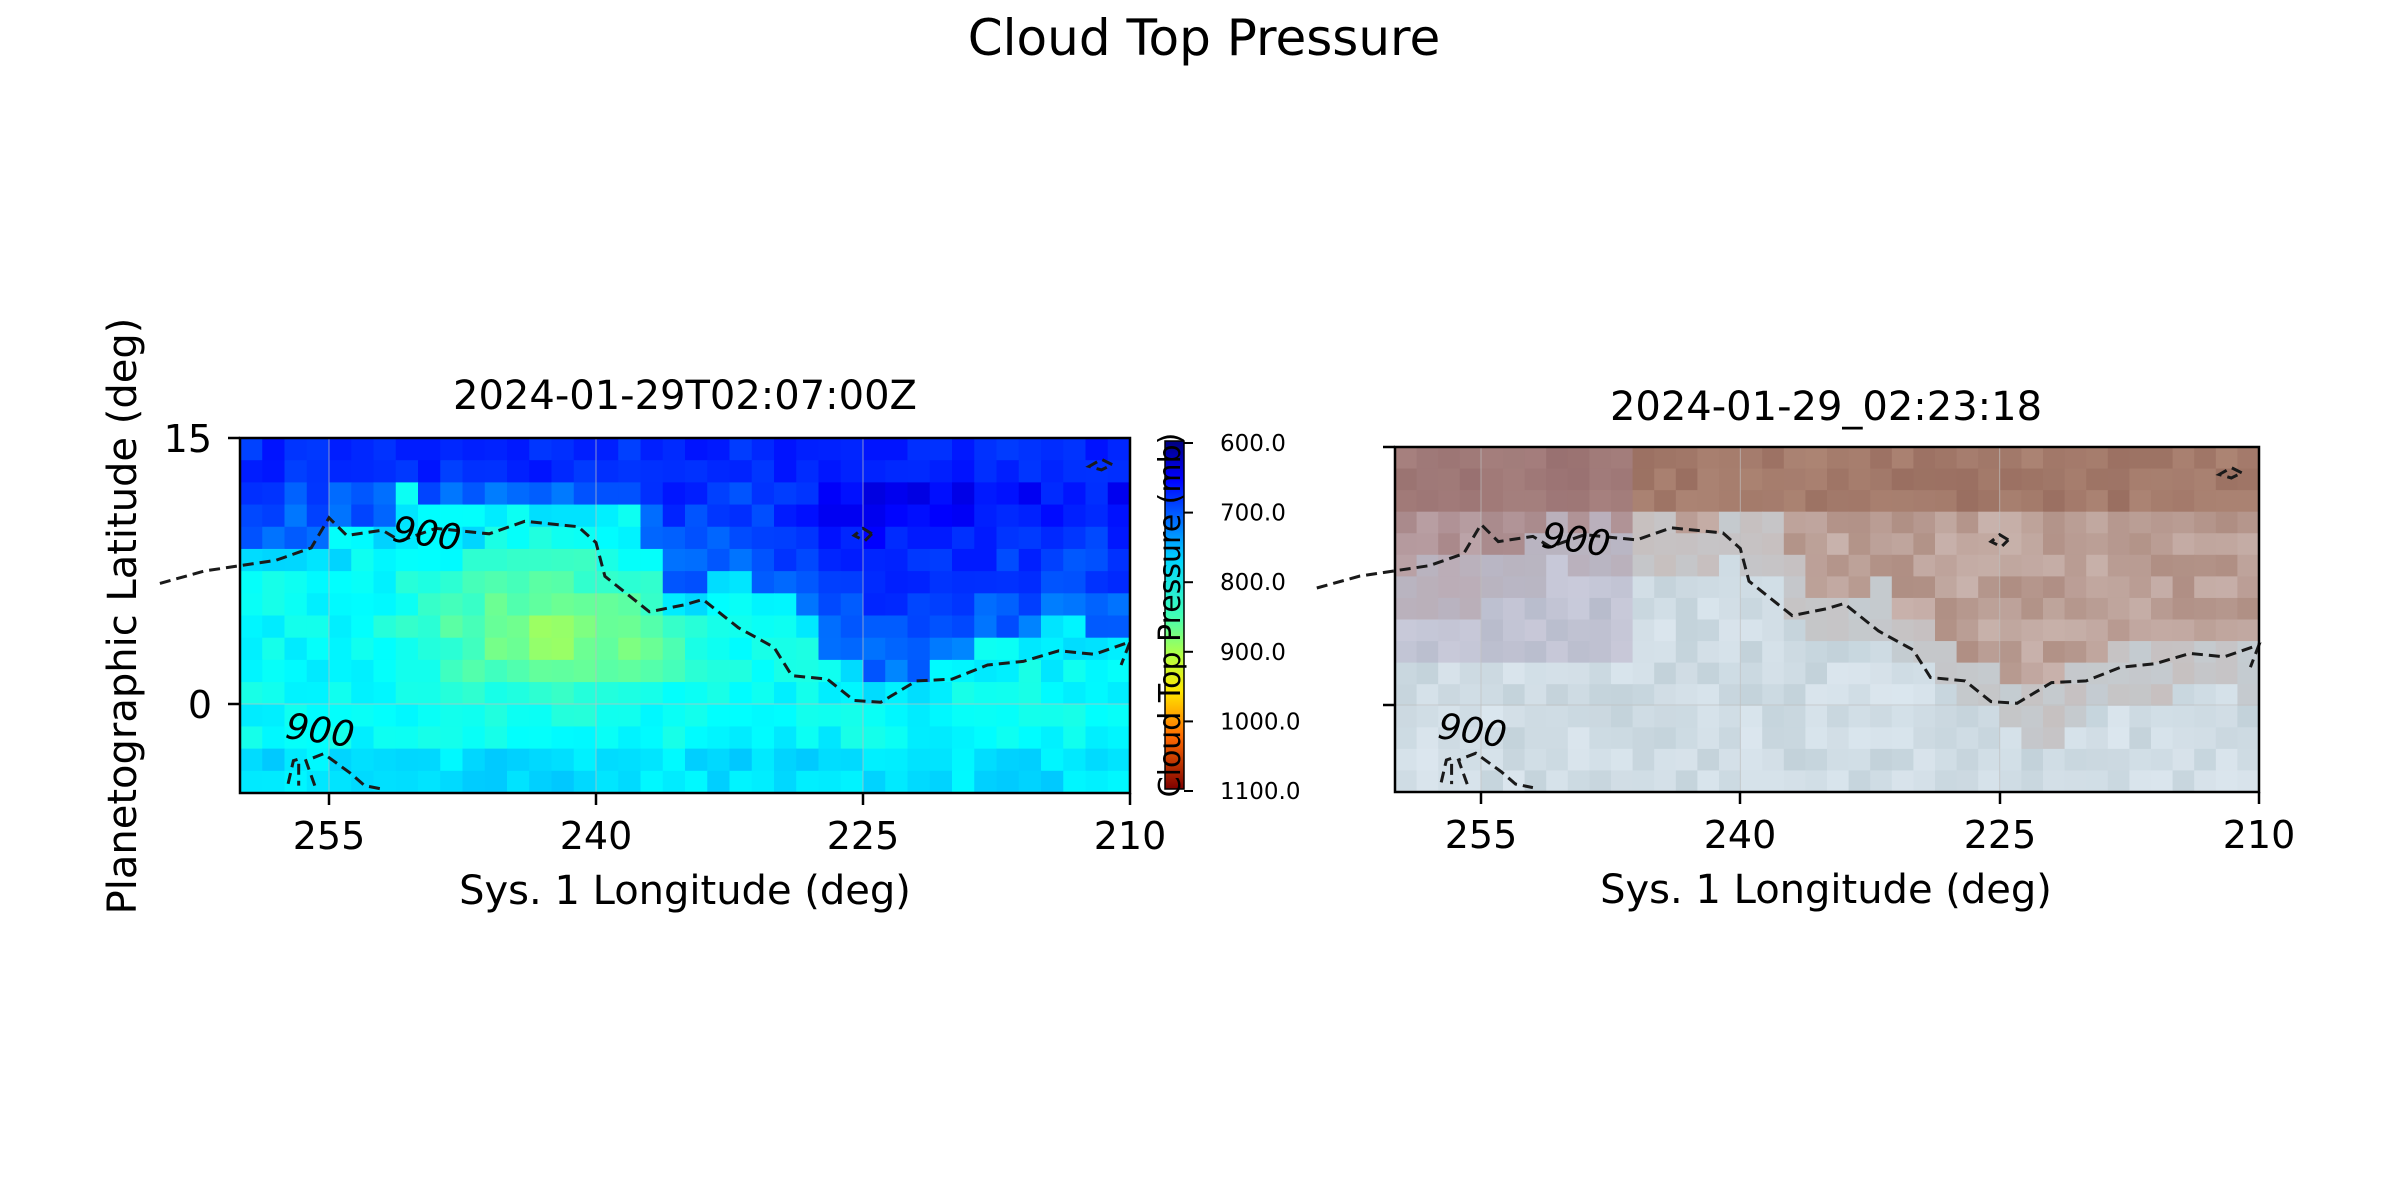 The height and width of the screenshot is (1200, 2400). I want to click on contour-line, so click(646, 609).